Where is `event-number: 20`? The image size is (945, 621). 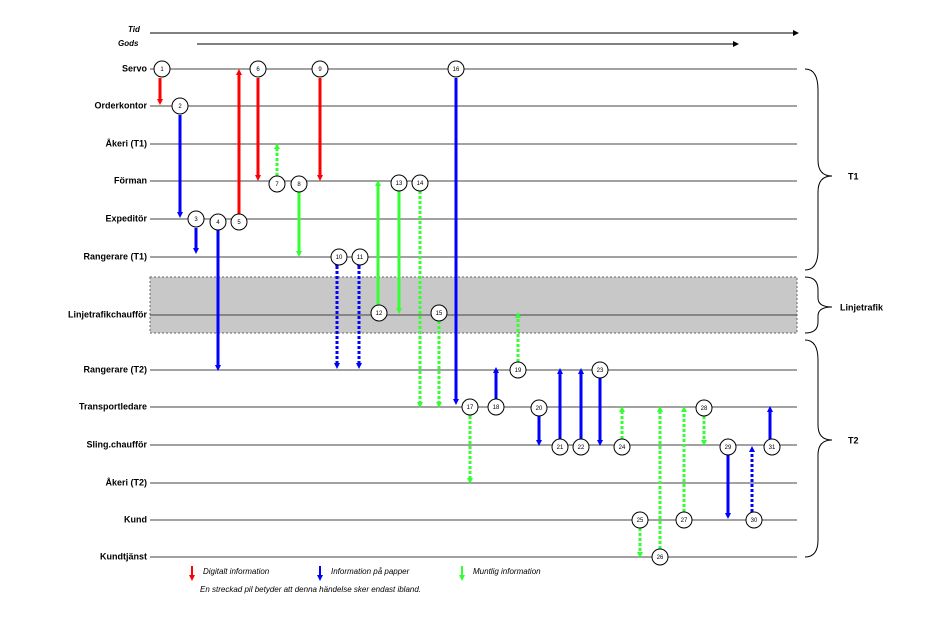 event-number: 20 is located at coordinates (539, 409).